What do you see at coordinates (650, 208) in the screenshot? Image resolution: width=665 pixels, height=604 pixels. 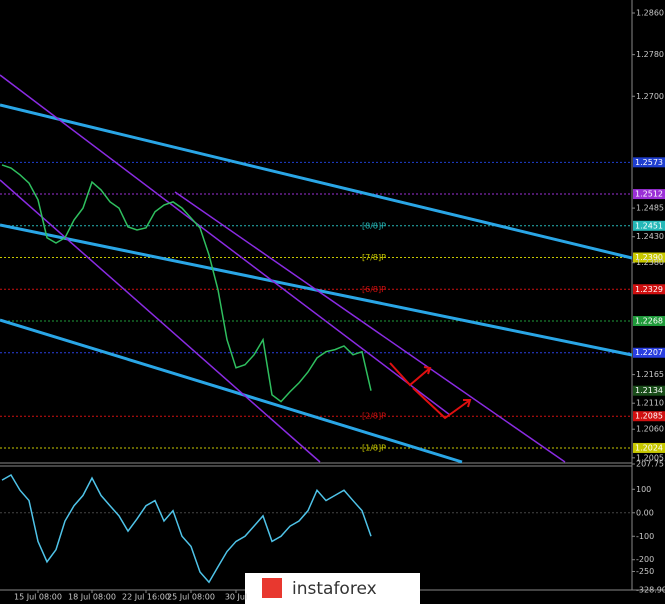 I see `y-tick-label: 1.2485` at bounding box center [650, 208].